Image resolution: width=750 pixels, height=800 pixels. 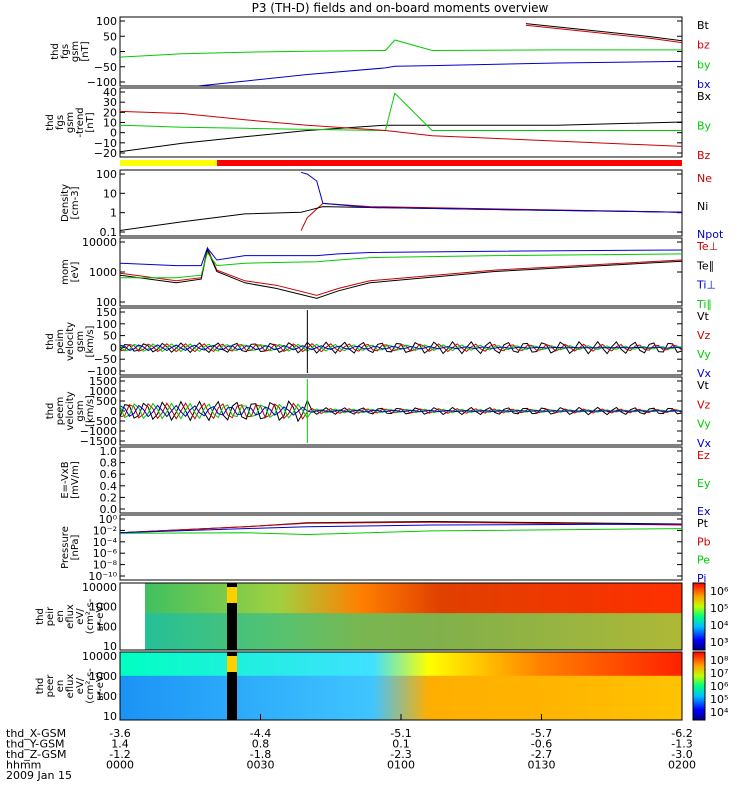 What do you see at coordinates (110, 102) in the screenshot?
I see `y-tick-label: 30` at bounding box center [110, 102].